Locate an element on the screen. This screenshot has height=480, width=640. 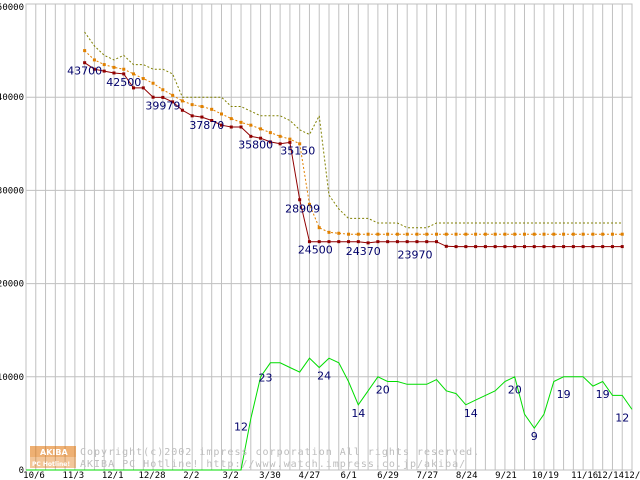
x-tick-label: 6/1 is located at coordinates (349, 475).